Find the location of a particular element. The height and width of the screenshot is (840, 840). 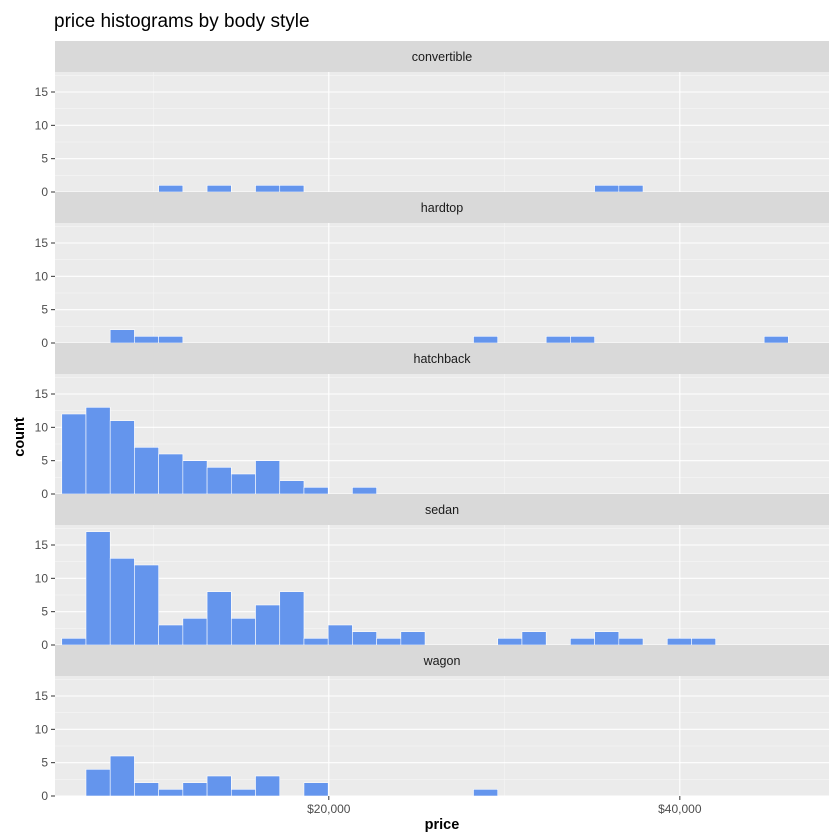

facet-strip-label: hatchback is located at coordinates (443, 359).